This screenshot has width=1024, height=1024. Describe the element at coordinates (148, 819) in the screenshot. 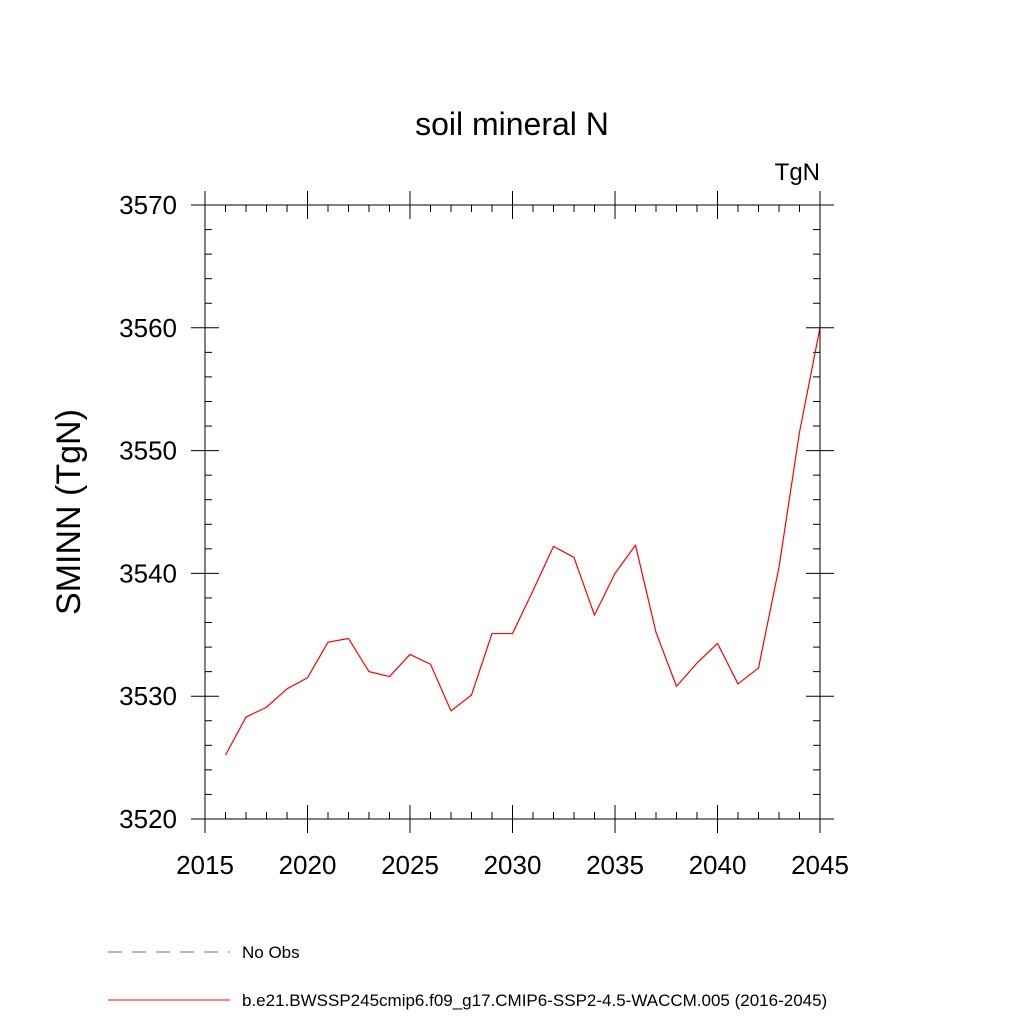

I see `y-tick-label: 3520` at that location.